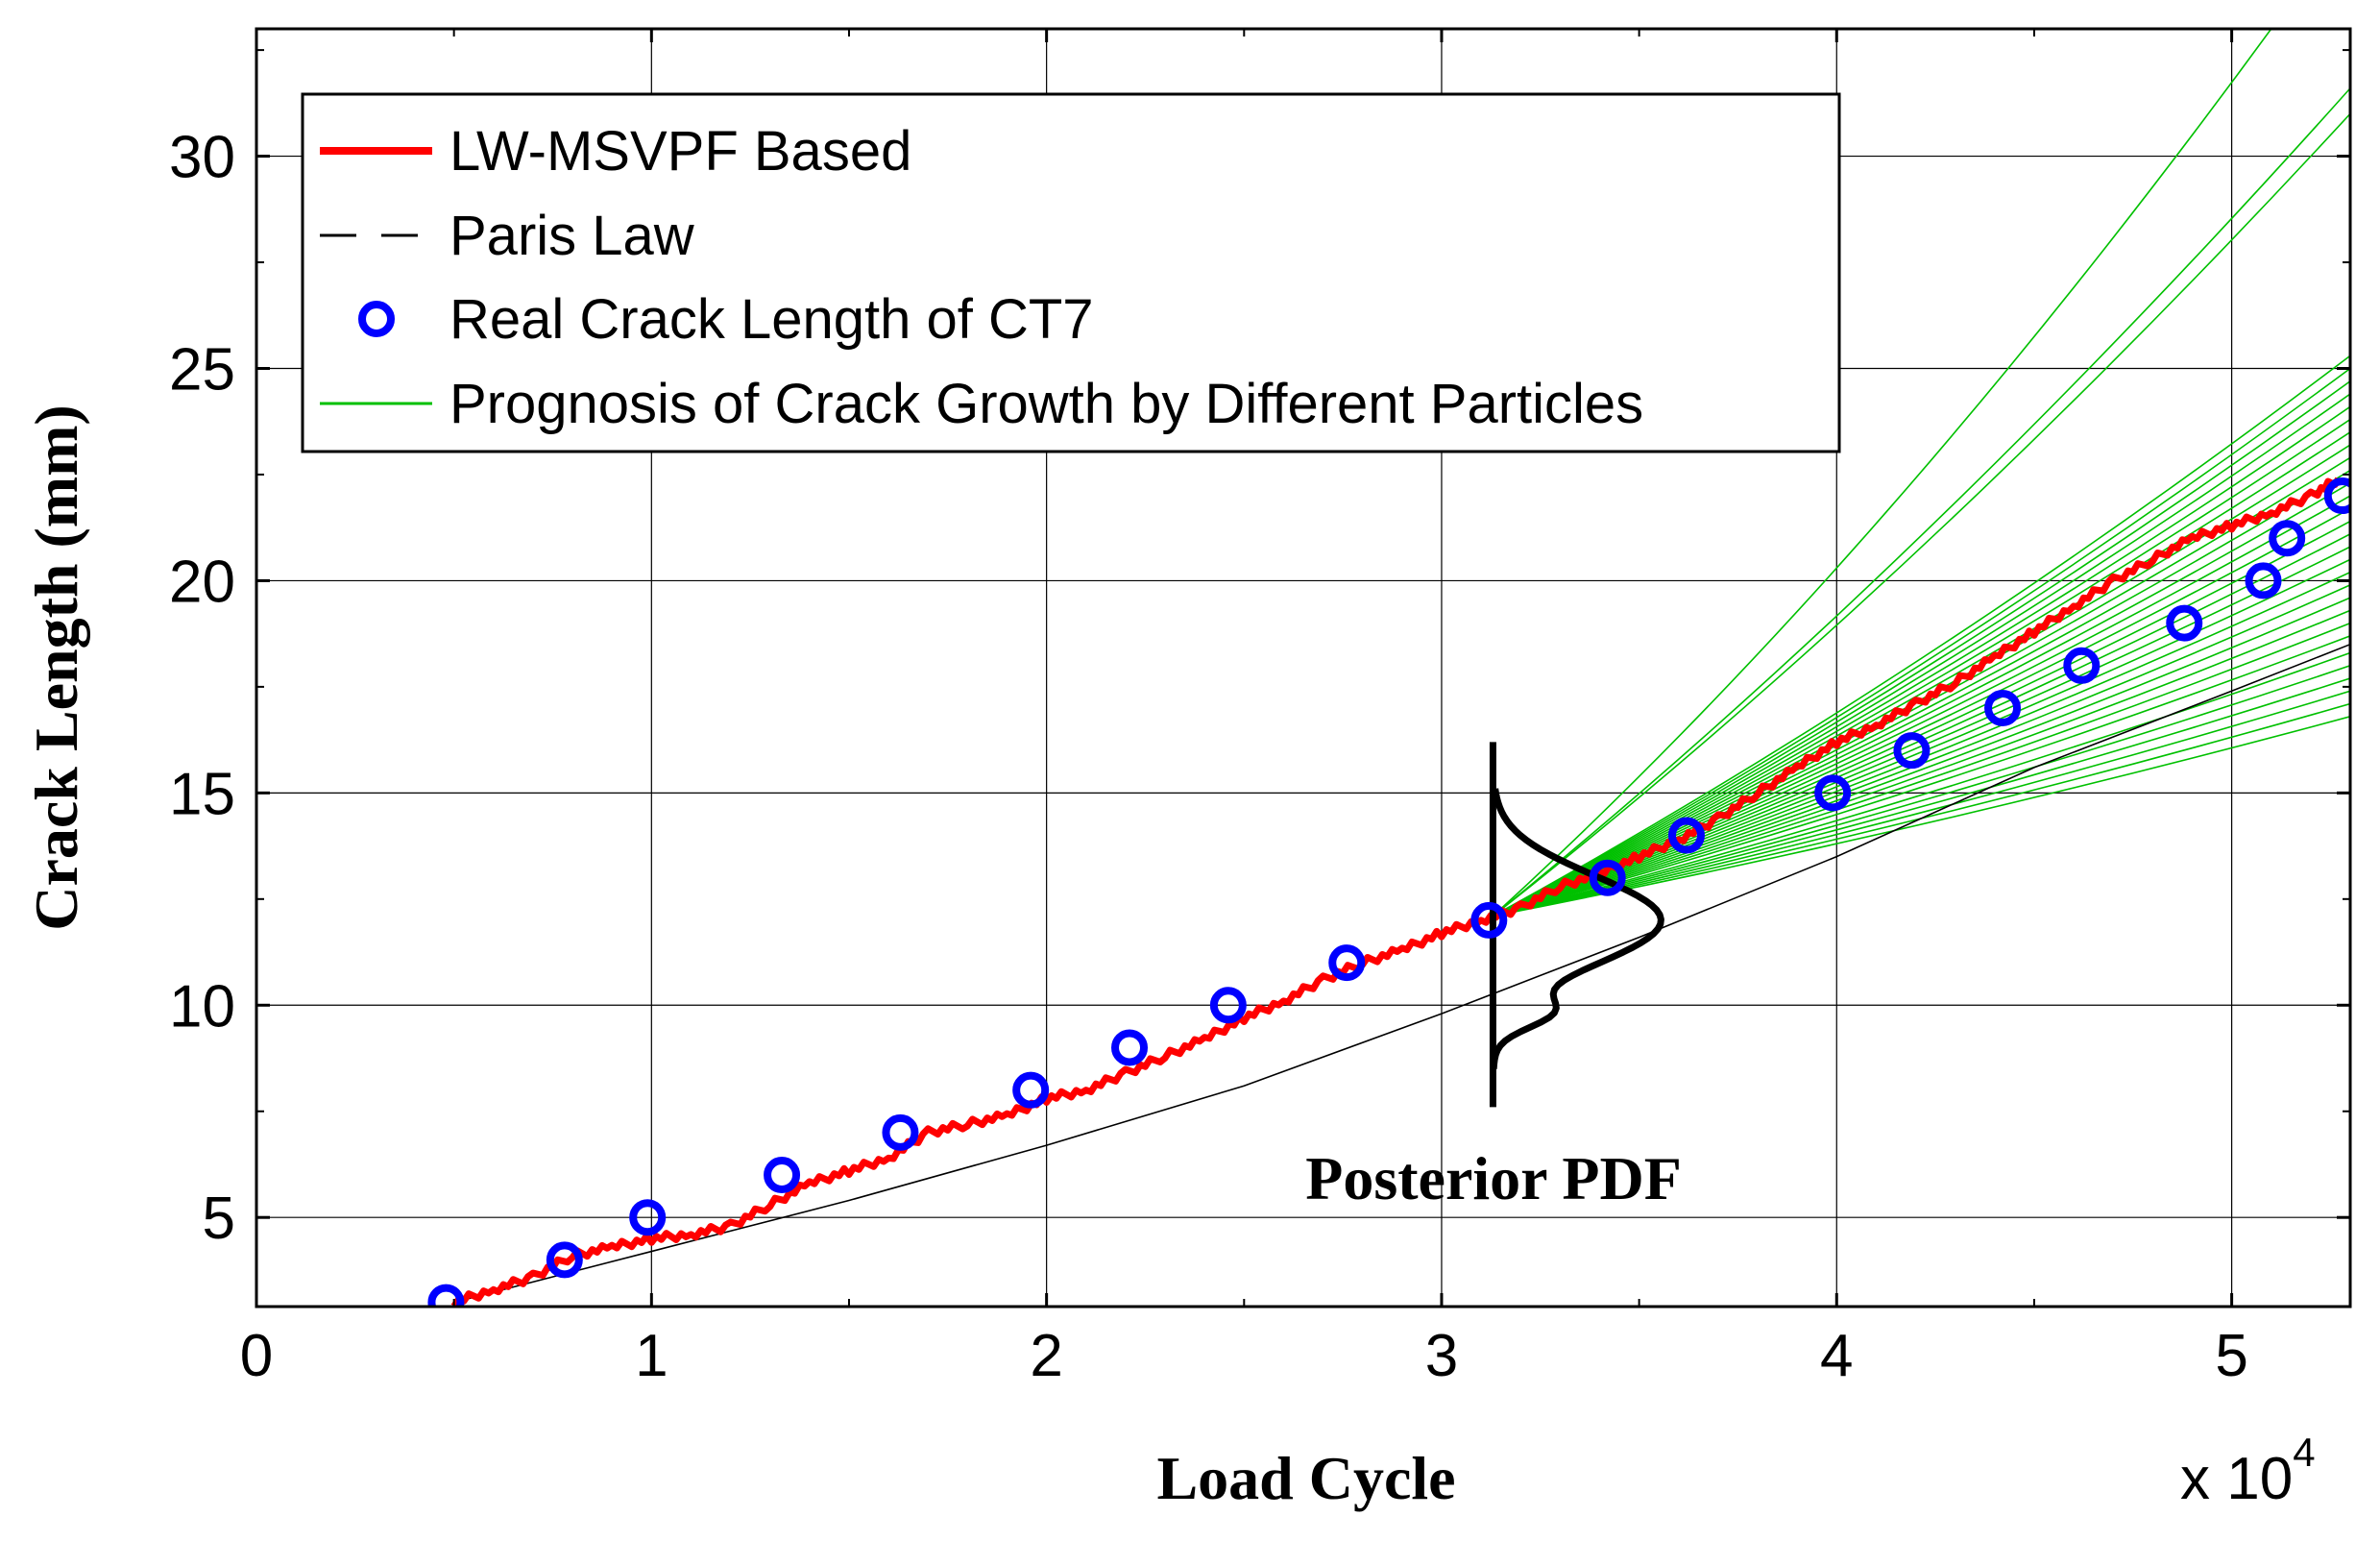 This screenshot has height=1541, width=2380. What do you see at coordinates (202, 370) in the screenshot?
I see `y-tick-label-25: 25` at bounding box center [202, 370].